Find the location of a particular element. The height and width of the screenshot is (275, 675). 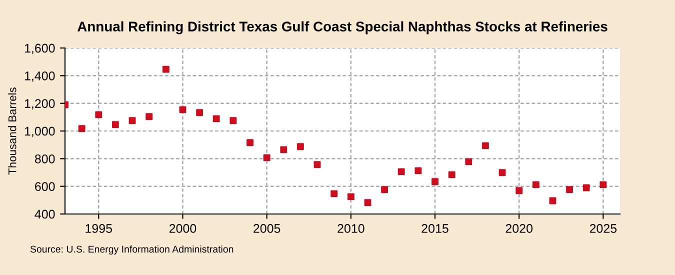

y-tick-label: 400 is located at coordinates (44, 214).